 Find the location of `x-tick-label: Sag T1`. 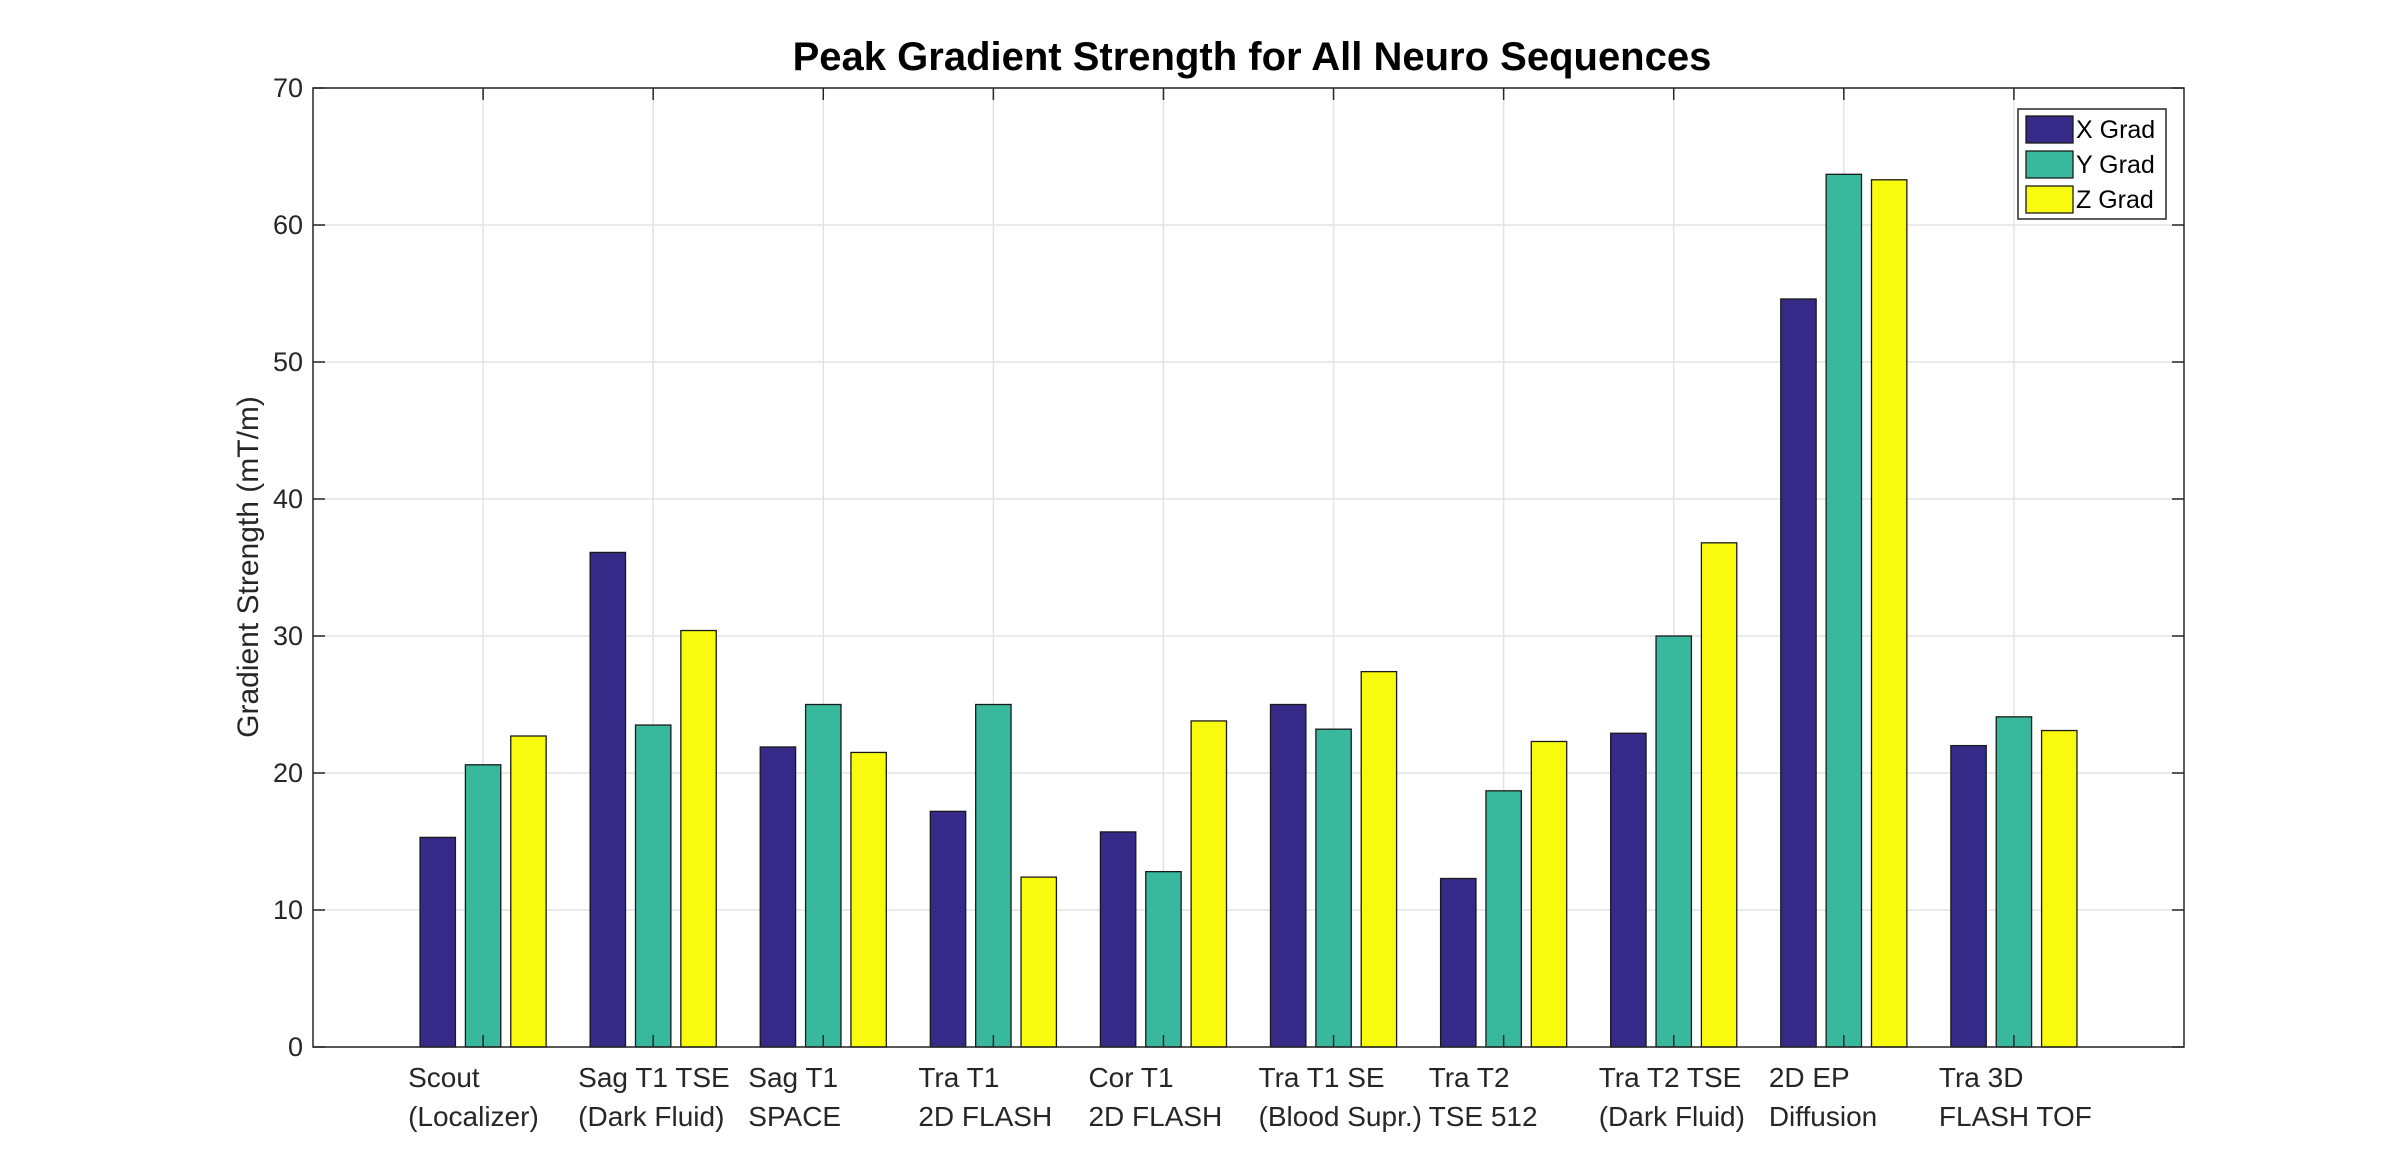

x-tick-label: Sag T1 is located at coordinates (793, 1077).